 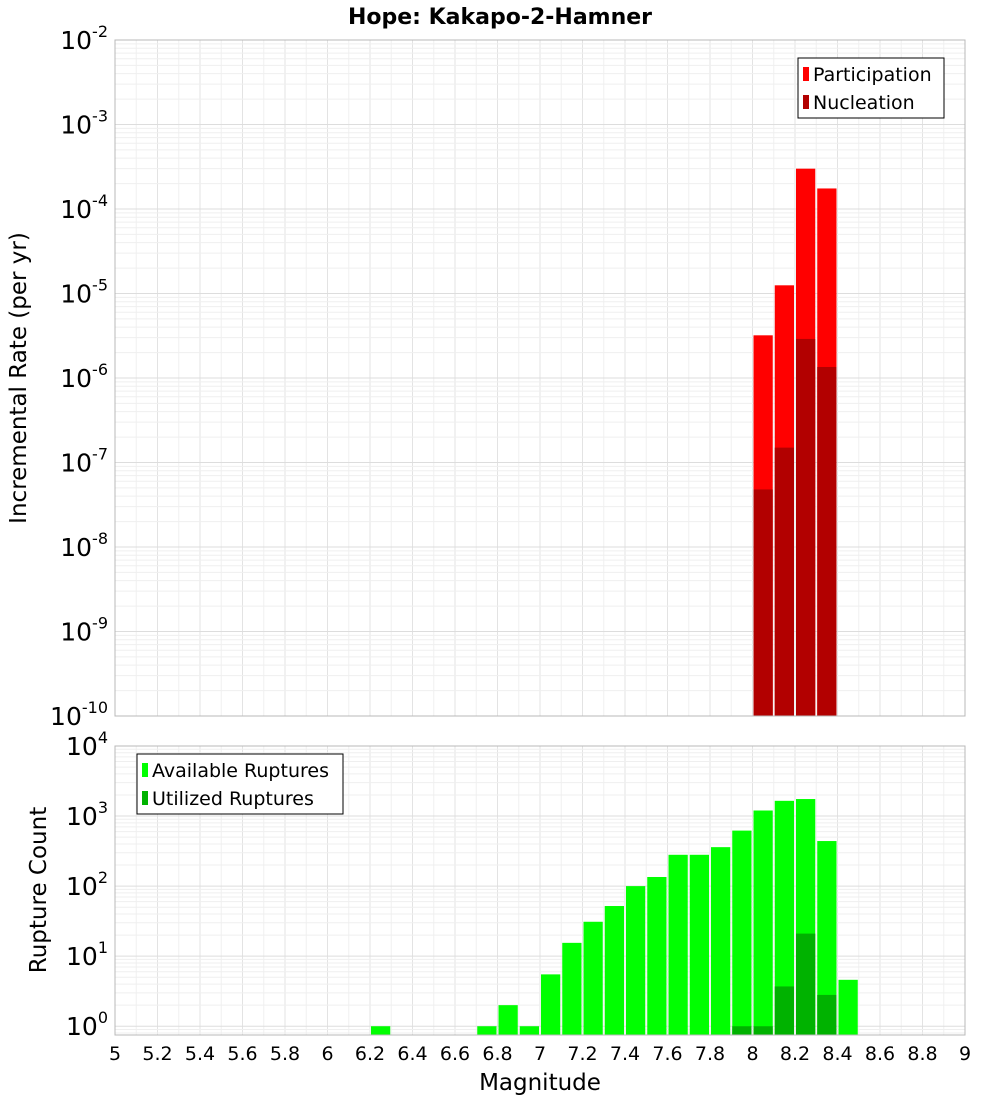 What do you see at coordinates (19, 378) in the screenshot?
I see `top-y-axis-label: Incremental Rate (per yr)` at bounding box center [19, 378].